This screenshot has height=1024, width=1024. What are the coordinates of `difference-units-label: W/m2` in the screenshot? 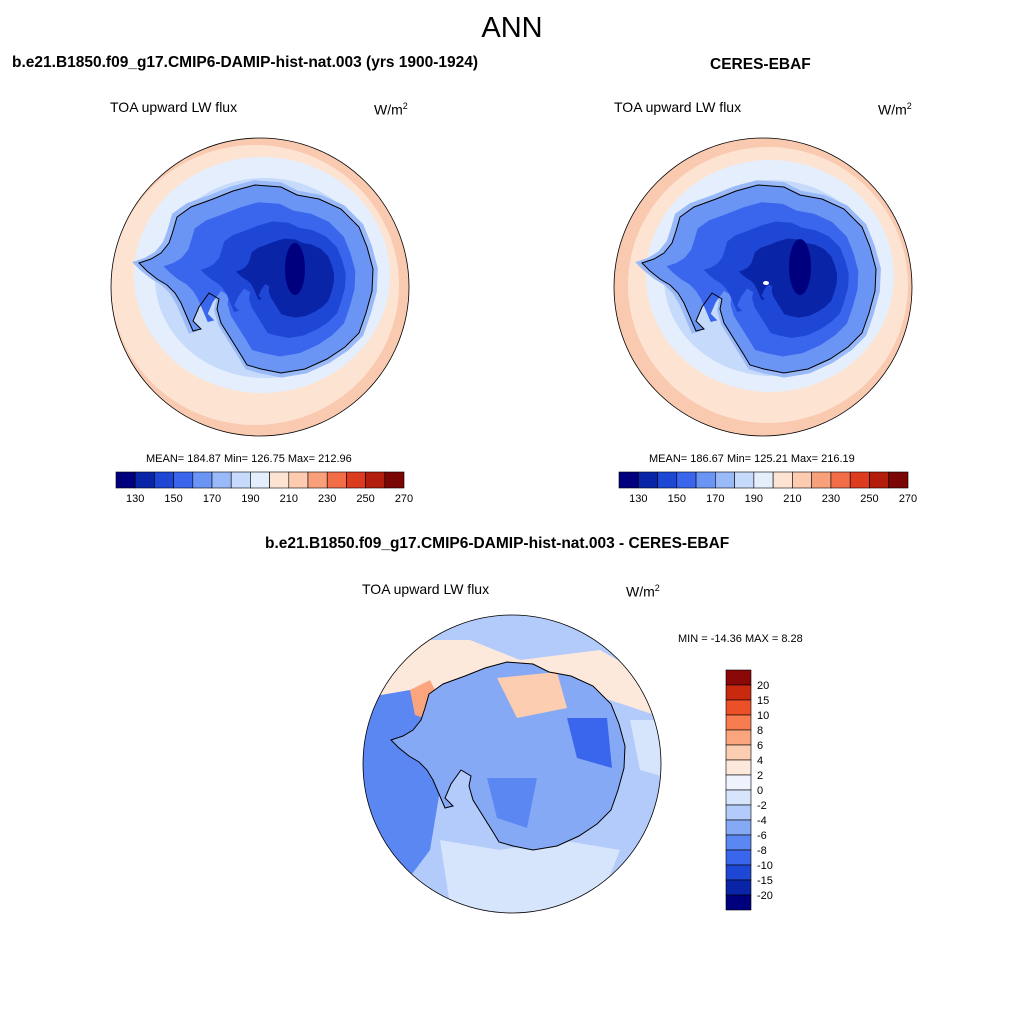 It's located at (643, 591).